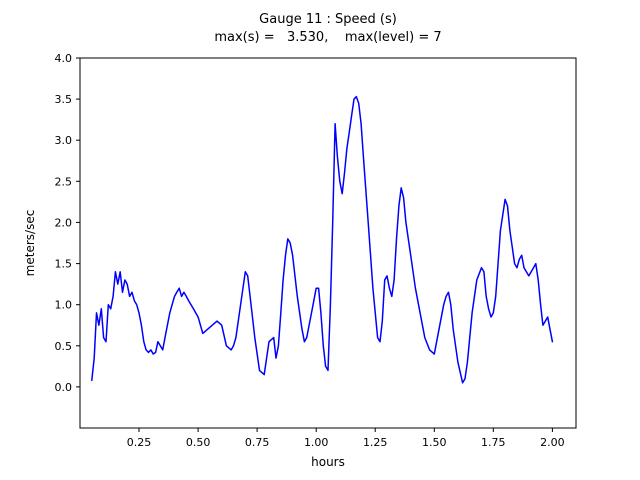 This screenshot has width=640, height=480. What do you see at coordinates (257, 442) in the screenshot?
I see `x-tick-label: 0.75` at bounding box center [257, 442].